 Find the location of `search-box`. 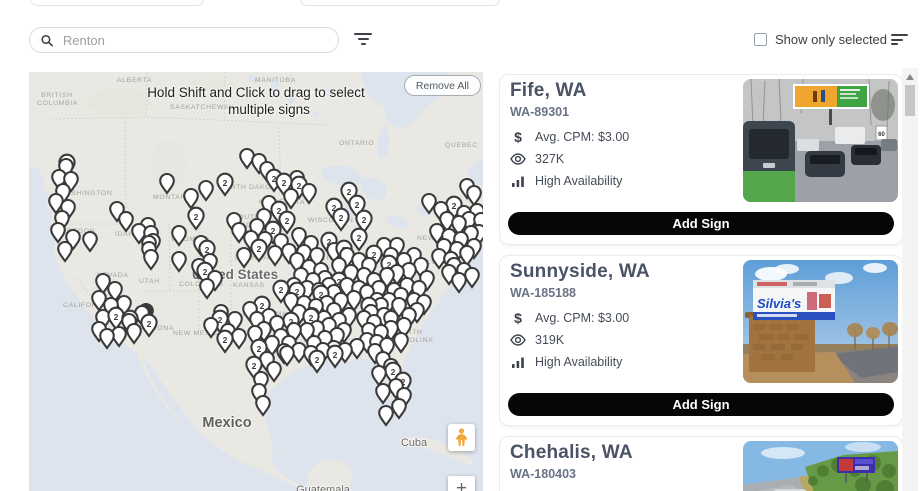

search-box is located at coordinates (184, 40).